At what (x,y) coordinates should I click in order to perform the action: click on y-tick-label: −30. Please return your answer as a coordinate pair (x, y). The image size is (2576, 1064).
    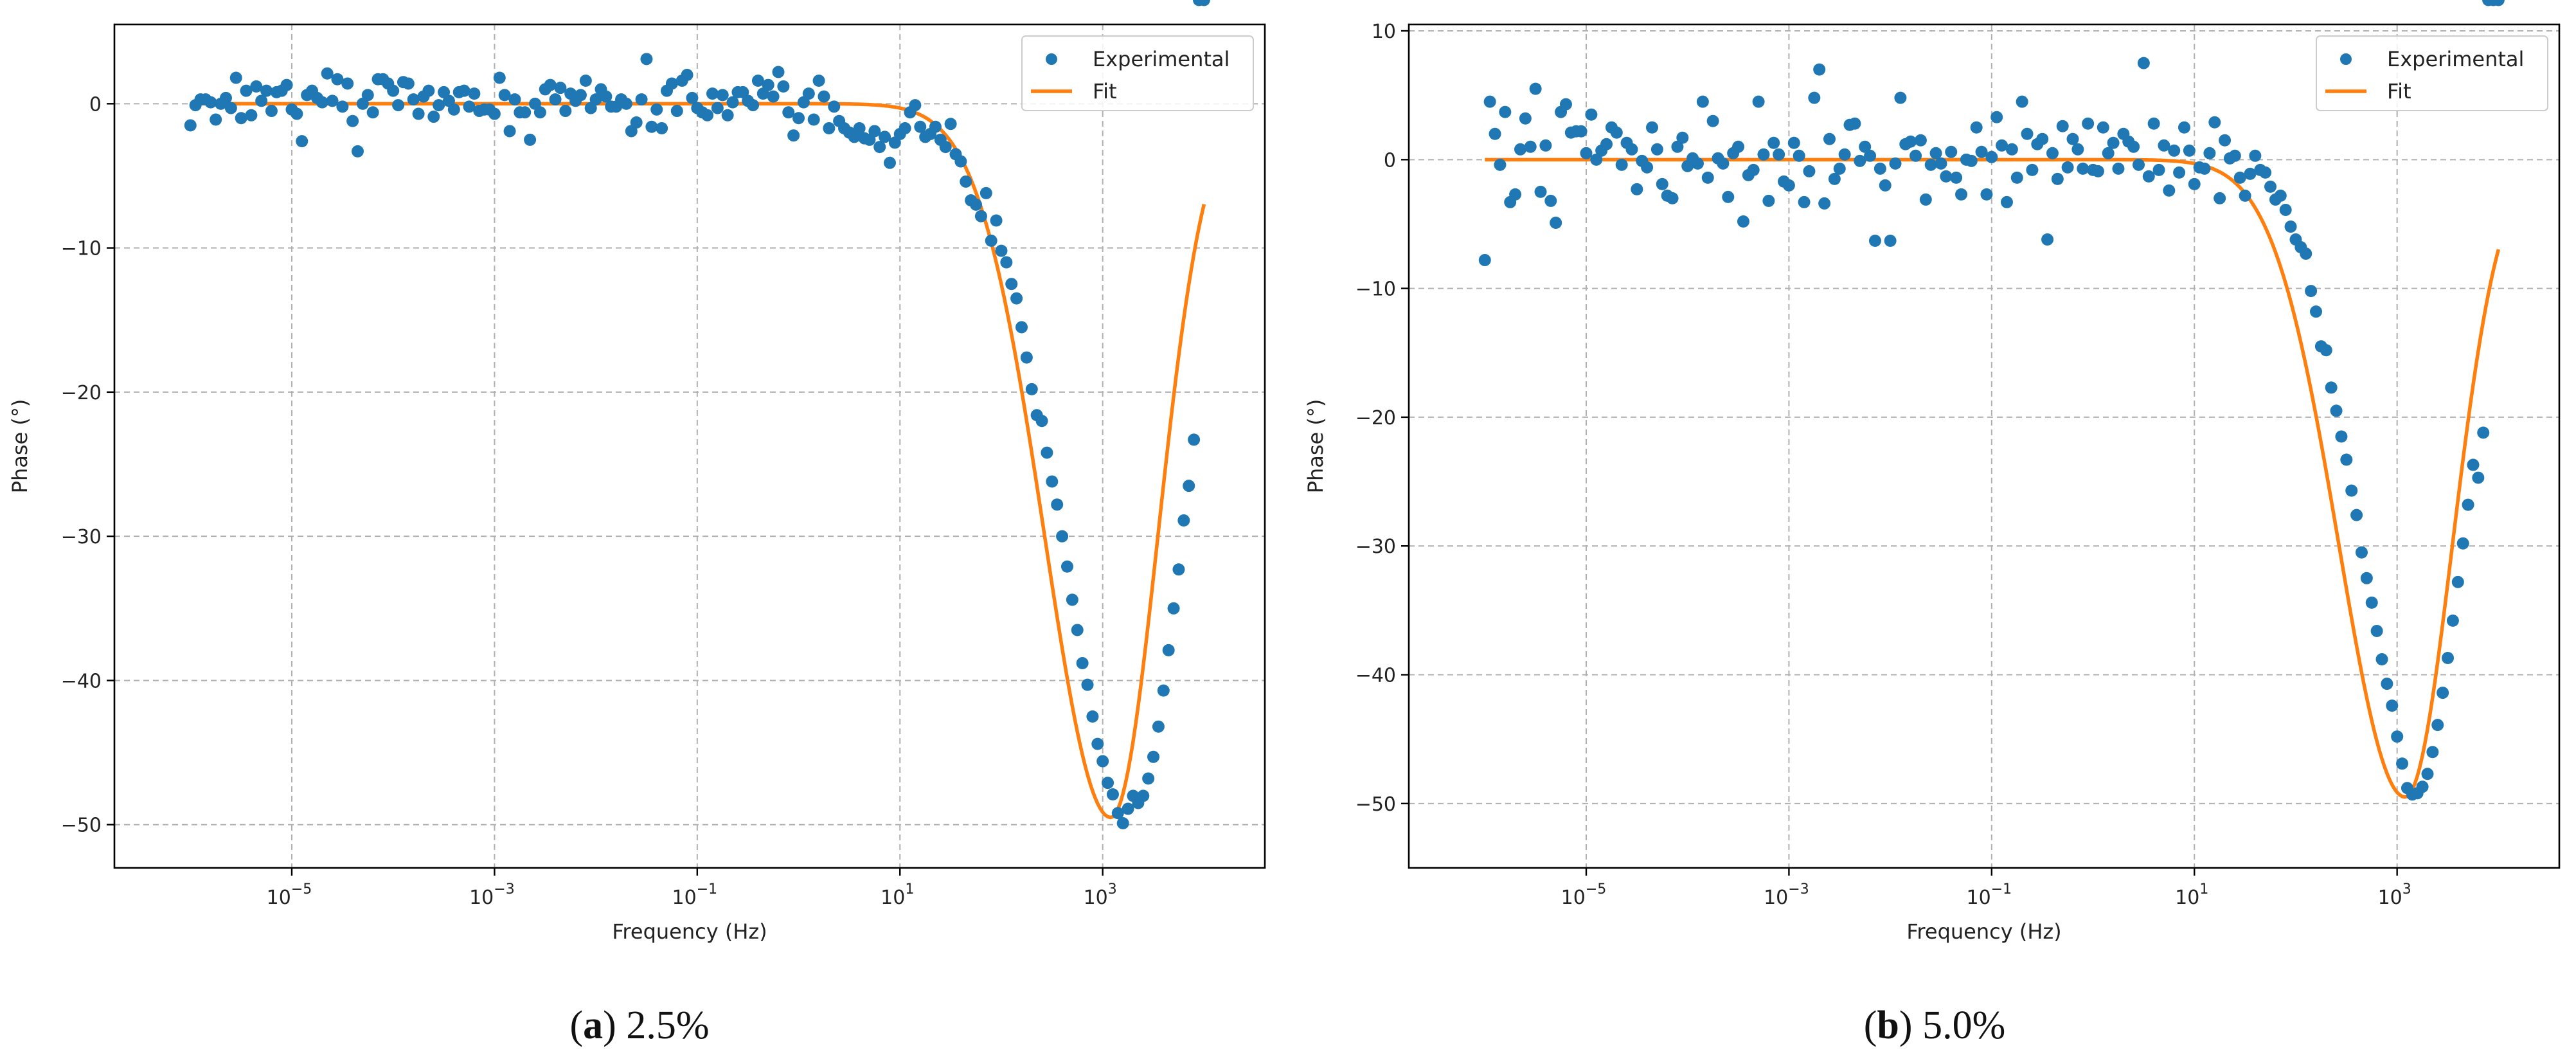
    Looking at the image, I should click on (1375, 547).